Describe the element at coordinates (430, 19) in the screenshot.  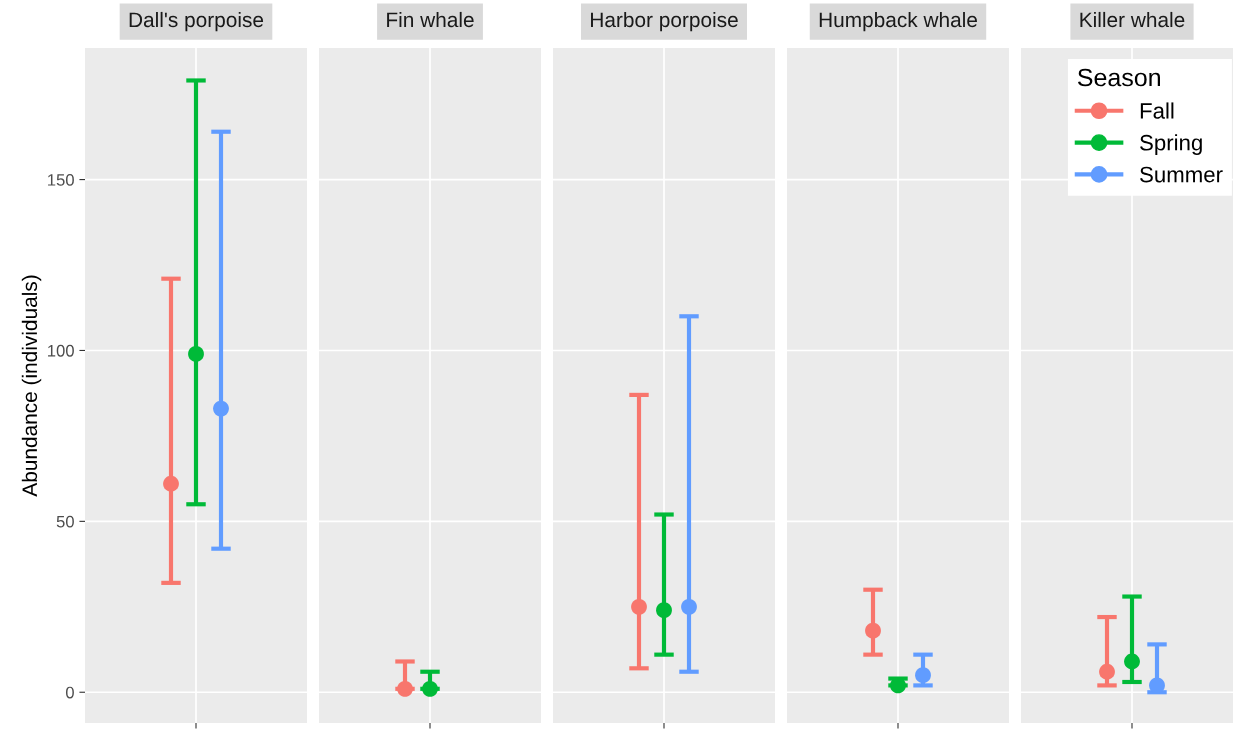
I see `x-tick-label: Fin whale` at that location.